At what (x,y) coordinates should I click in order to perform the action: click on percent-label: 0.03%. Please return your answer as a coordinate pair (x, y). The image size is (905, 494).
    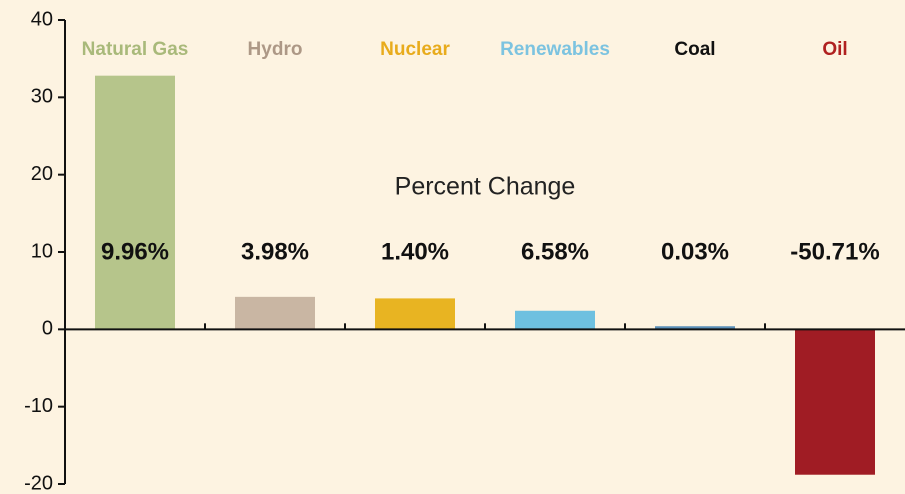
    Looking at the image, I should click on (695, 251).